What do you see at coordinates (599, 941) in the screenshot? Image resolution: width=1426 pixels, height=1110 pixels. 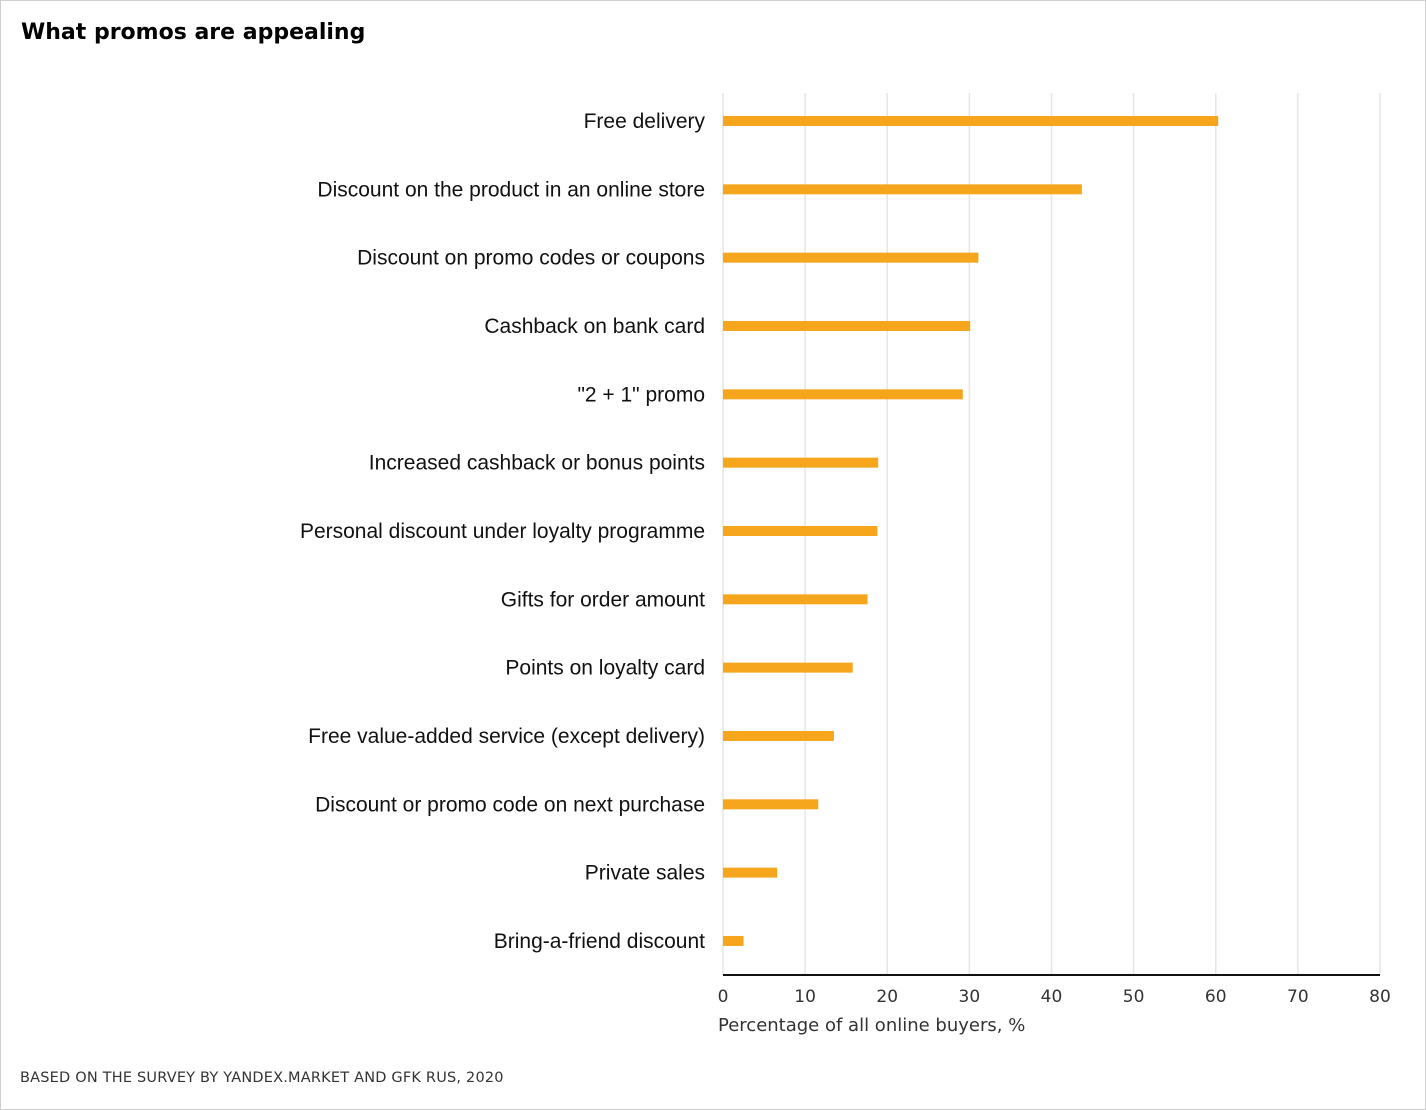 I see `category-label: Bring-a-friend discount` at bounding box center [599, 941].